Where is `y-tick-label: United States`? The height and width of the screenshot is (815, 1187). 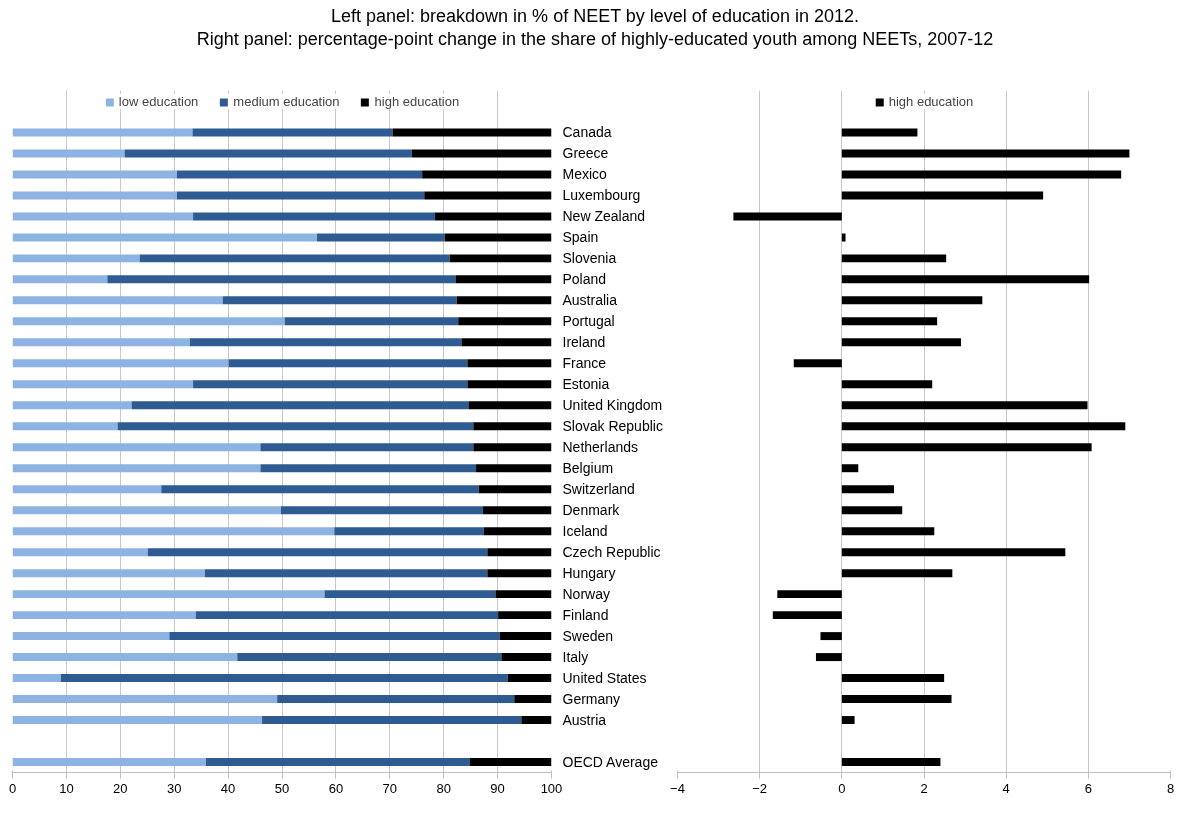 y-tick-label: United States is located at coordinates (604, 678).